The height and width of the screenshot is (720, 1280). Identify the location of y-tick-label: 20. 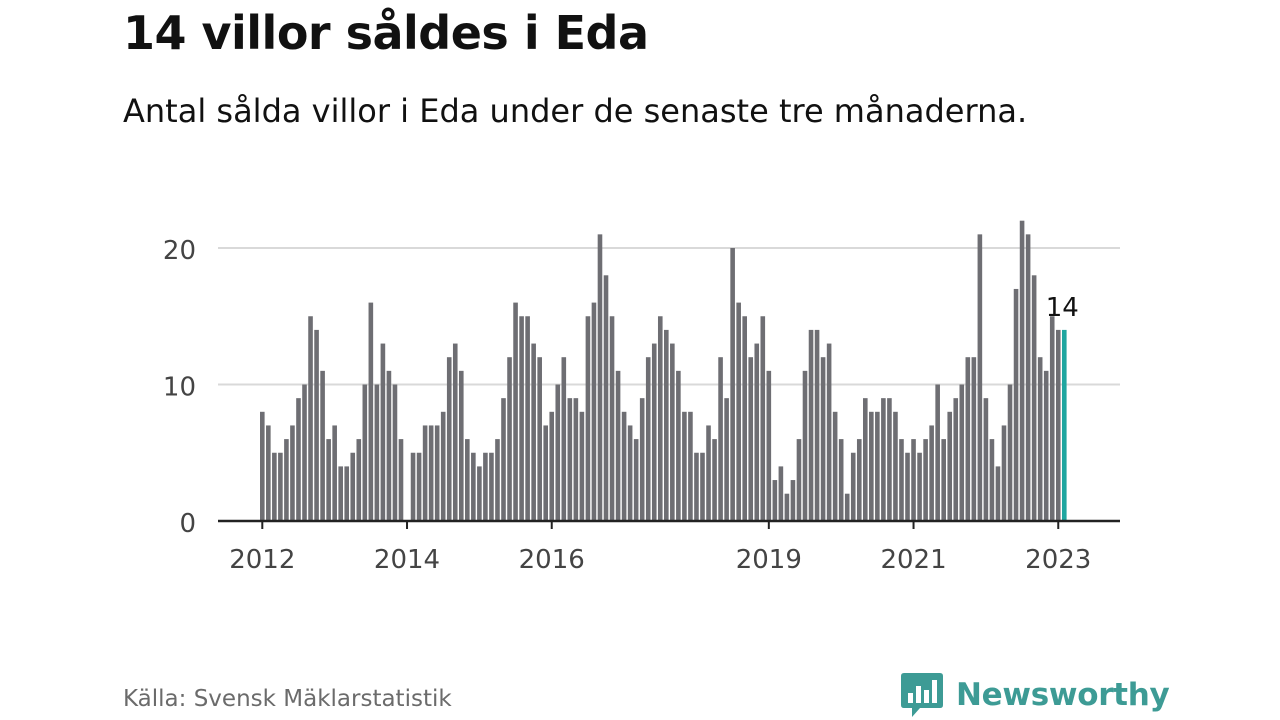
(179, 251).